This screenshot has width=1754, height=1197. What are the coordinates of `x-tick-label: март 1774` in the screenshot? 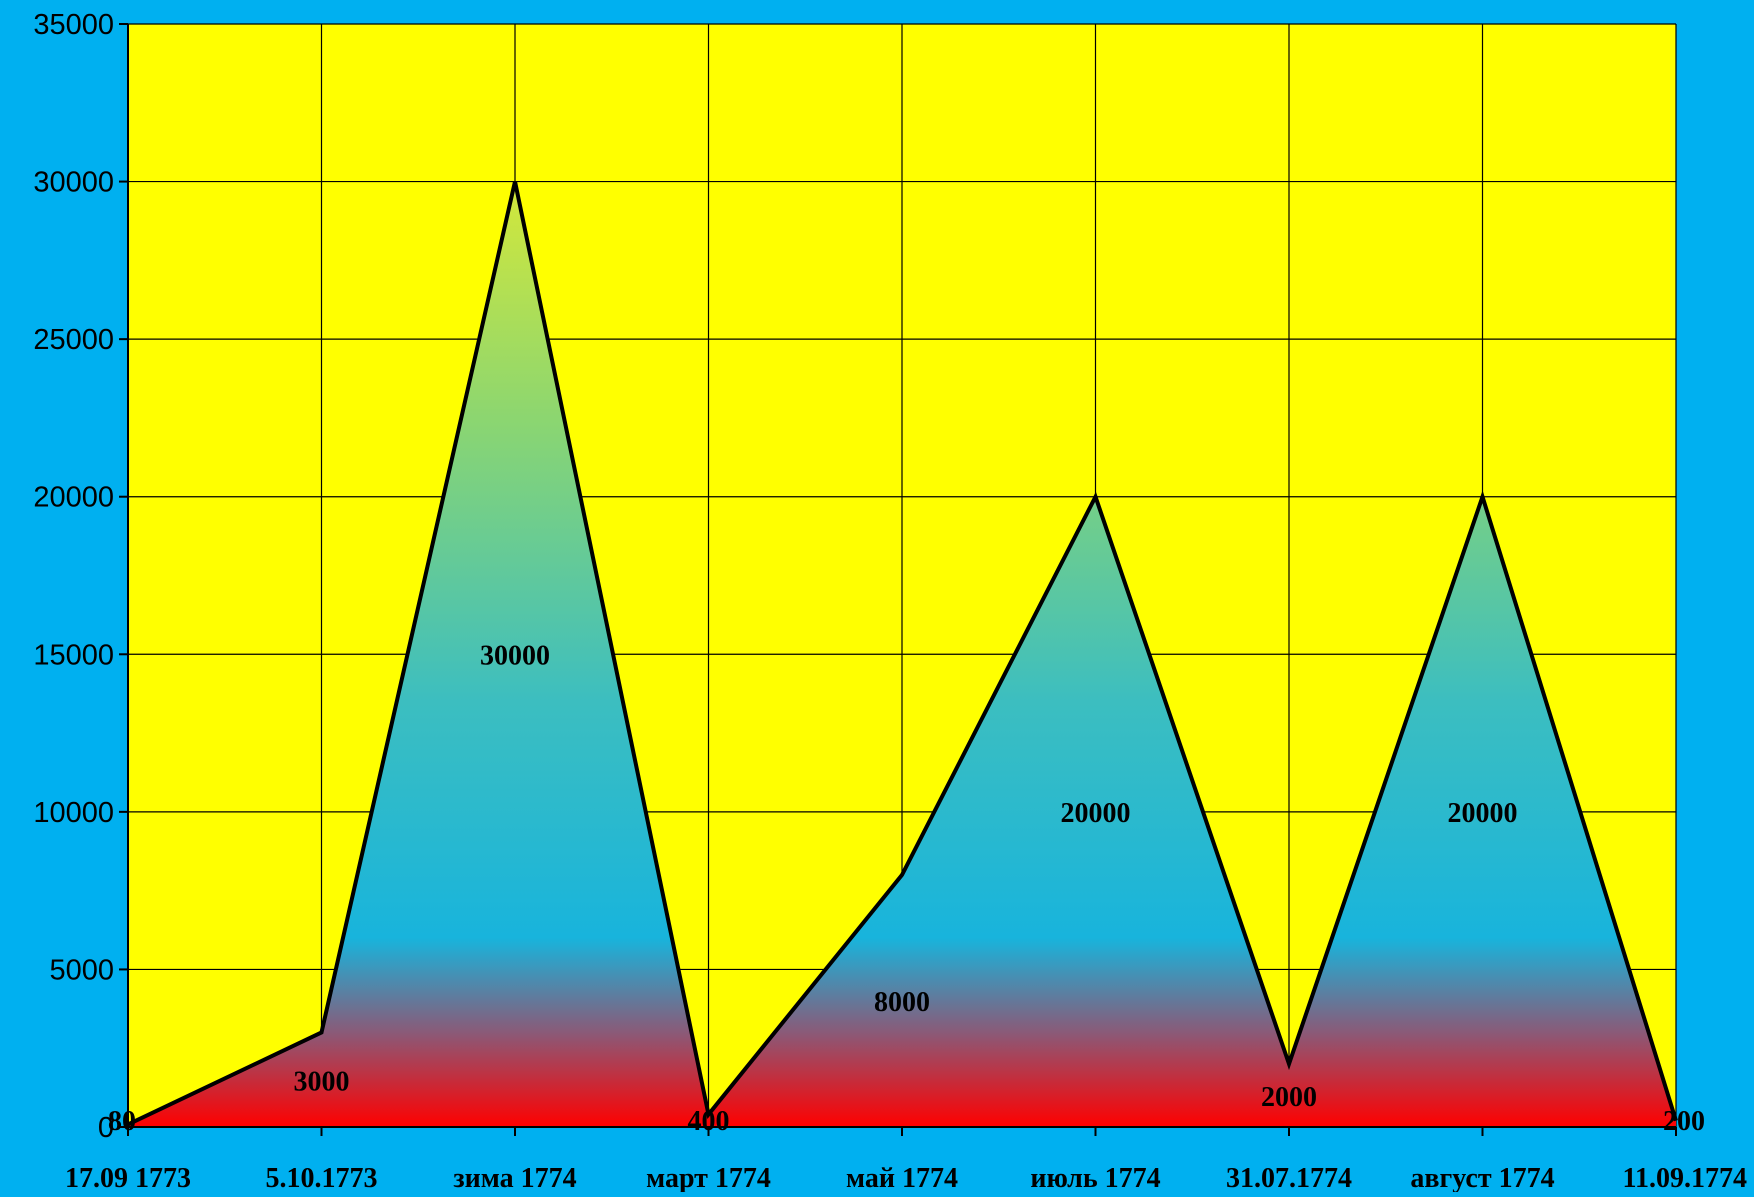 It's located at (708, 1177).